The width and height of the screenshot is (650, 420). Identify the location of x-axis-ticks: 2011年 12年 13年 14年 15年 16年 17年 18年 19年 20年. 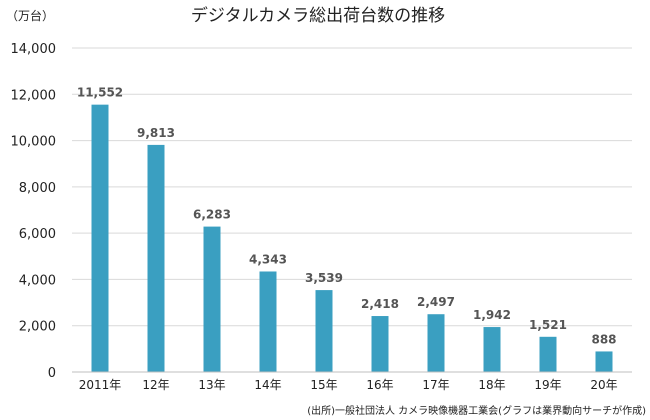
(348, 385).